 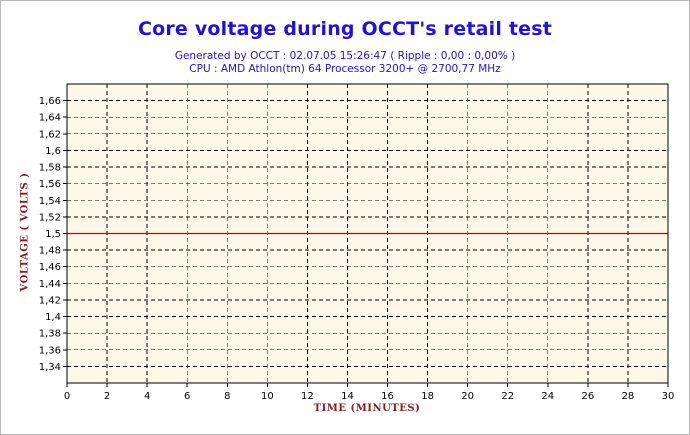 I want to click on x-tick-label: 24, so click(x=547, y=396).